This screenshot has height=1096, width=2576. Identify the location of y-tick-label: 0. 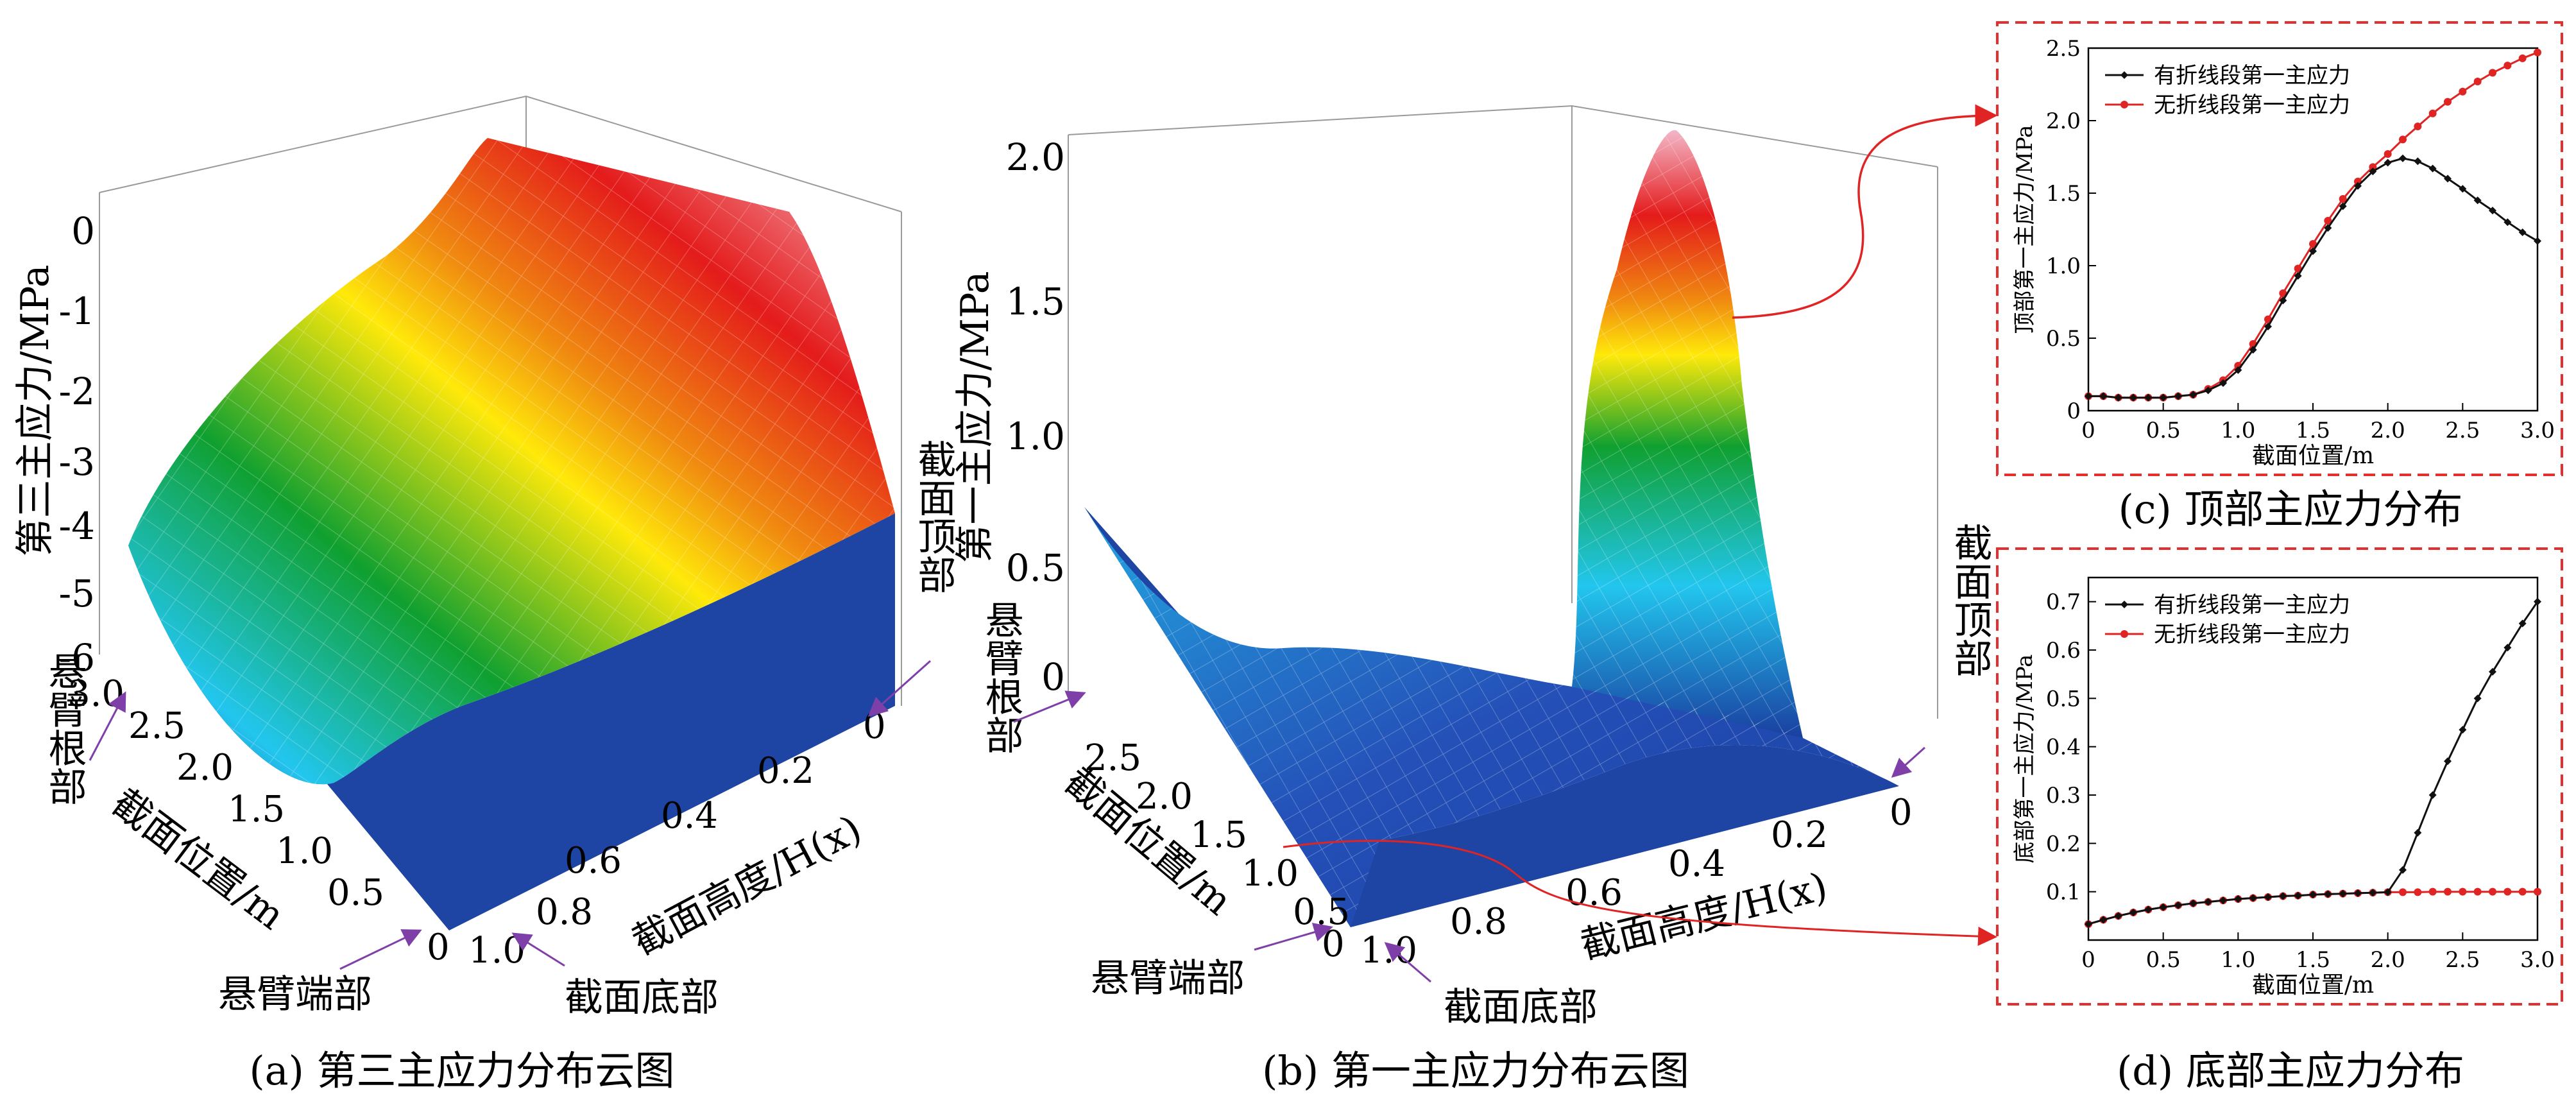
(2074, 411).